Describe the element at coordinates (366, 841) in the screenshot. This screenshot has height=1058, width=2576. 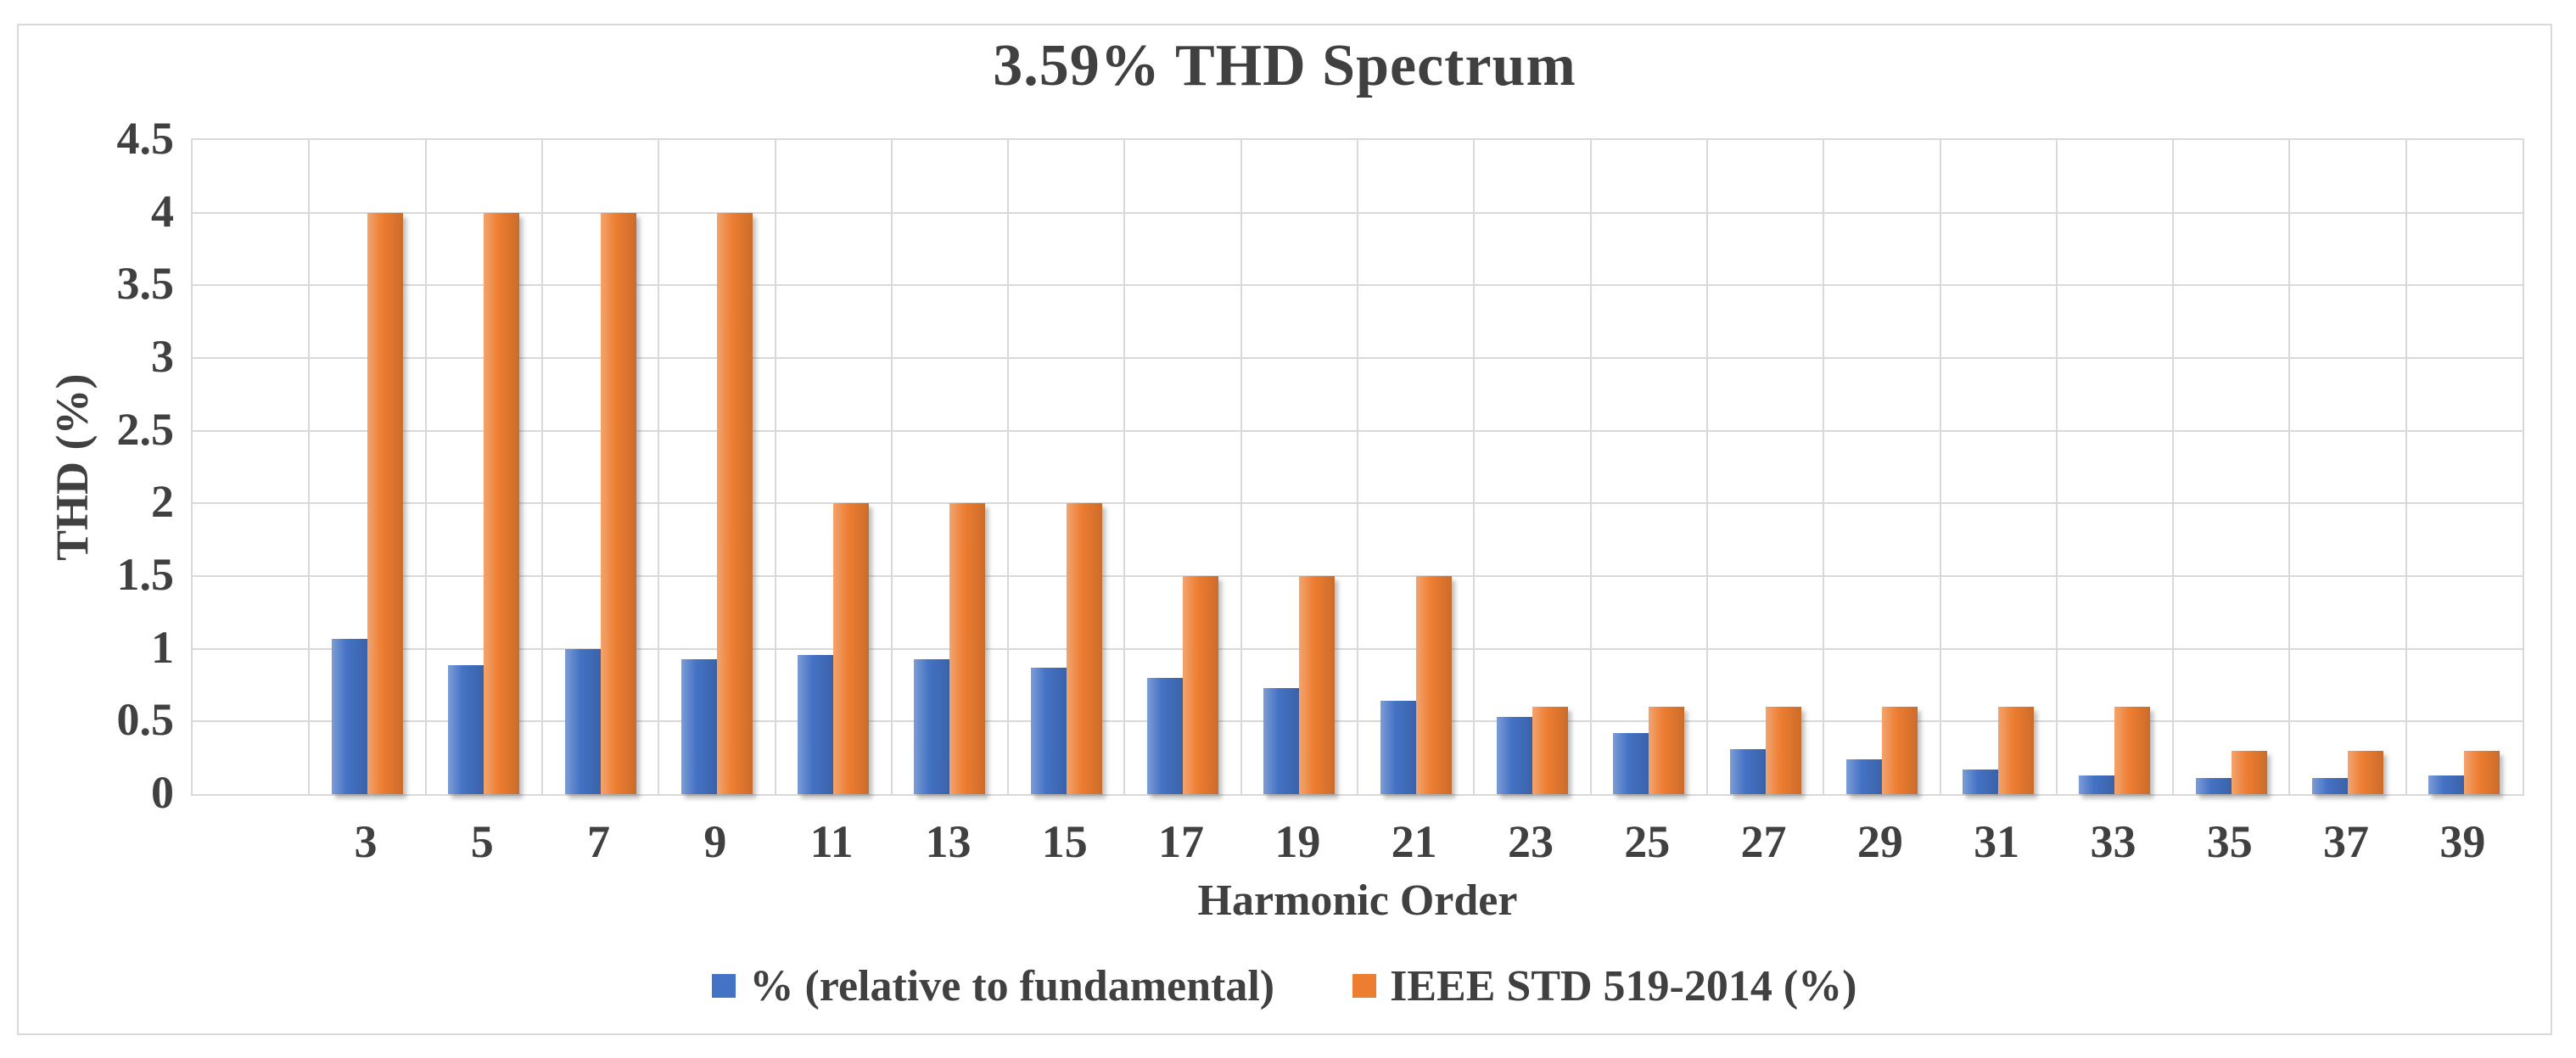
I see `x-tick-label: 3` at that location.